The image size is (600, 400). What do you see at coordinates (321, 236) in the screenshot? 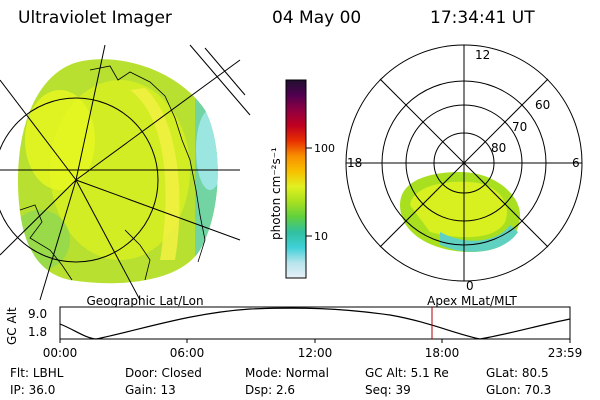
I see `colorbar-tick-10: 10` at bounding box center [321, 236].